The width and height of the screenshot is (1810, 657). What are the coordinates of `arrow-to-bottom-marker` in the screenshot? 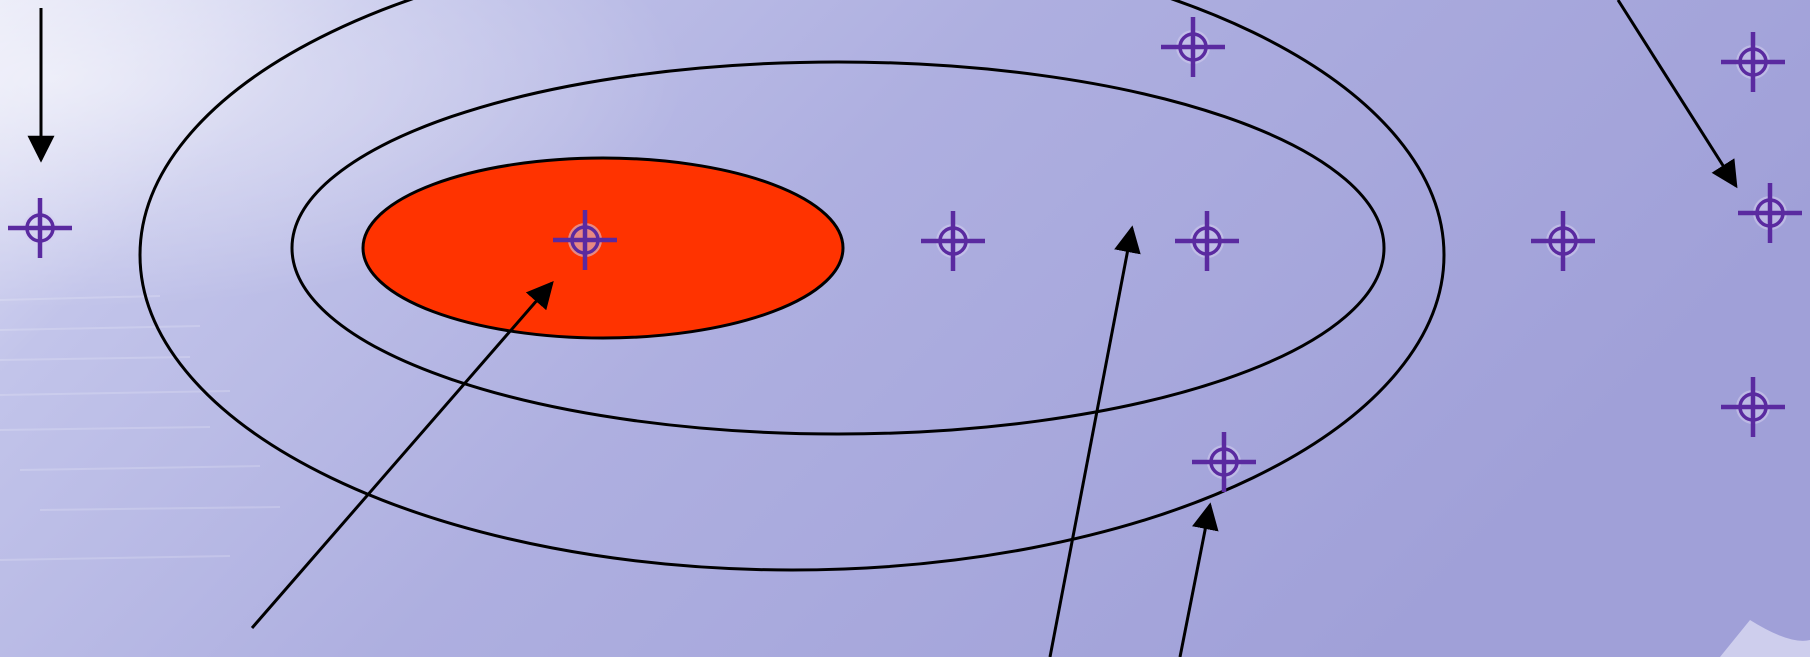 It's located at (1198, 579).